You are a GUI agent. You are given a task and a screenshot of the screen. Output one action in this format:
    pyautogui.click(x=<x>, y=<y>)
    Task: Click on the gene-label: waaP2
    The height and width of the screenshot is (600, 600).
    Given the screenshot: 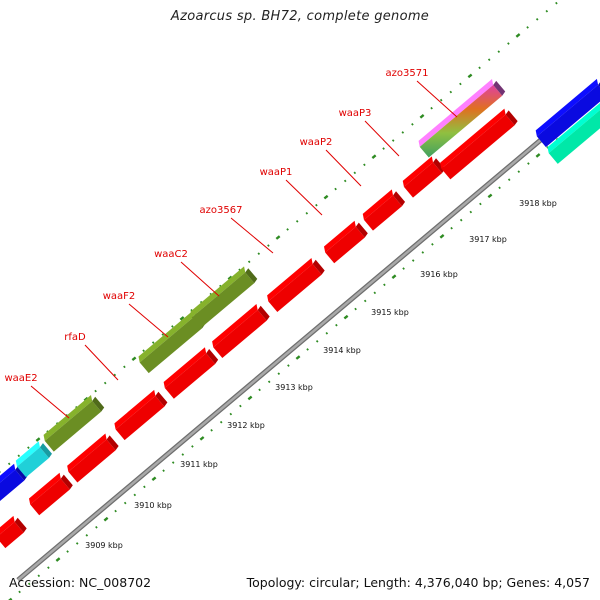 What is the action you would take?
    pyautogui.click(x=316, y=142)
    